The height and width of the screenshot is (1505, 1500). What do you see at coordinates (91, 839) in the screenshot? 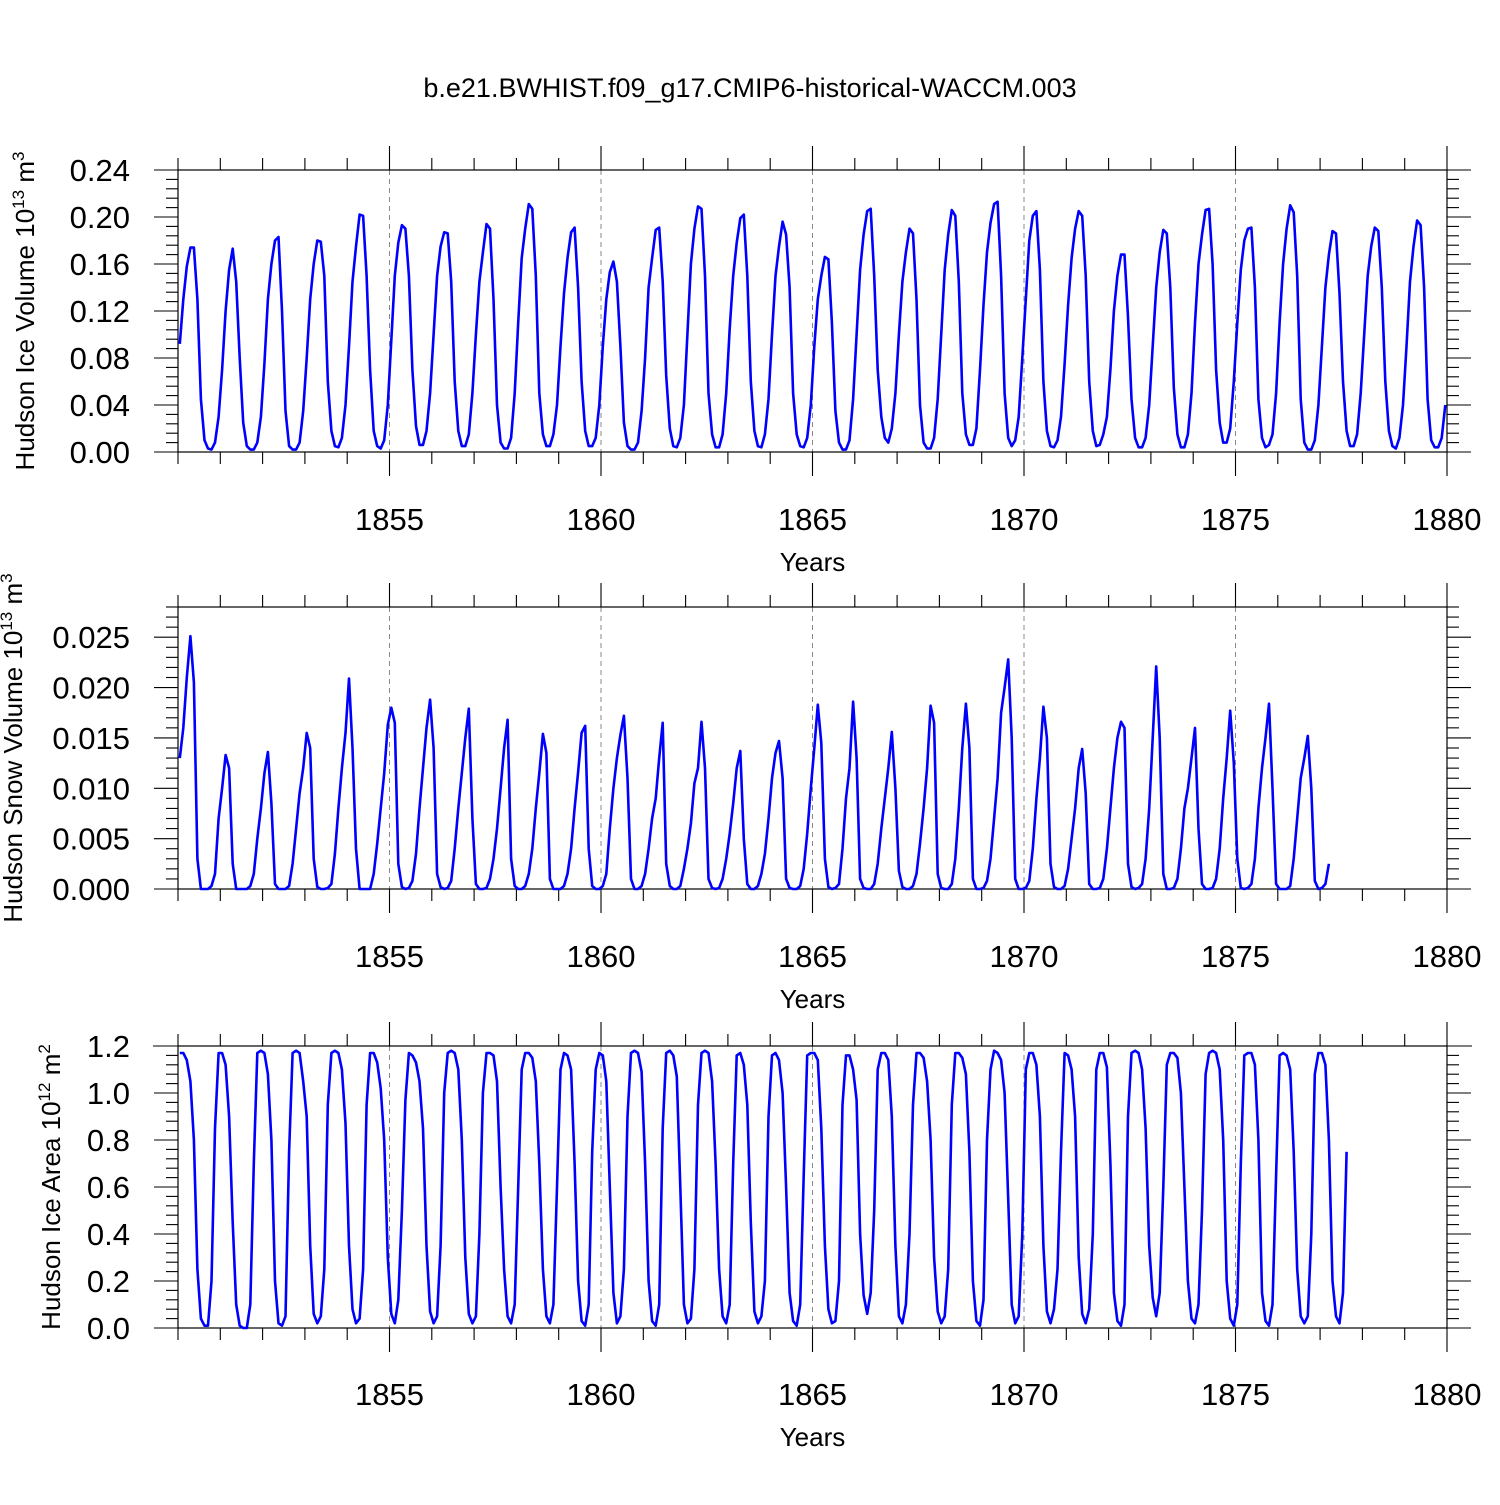
I see `y-tick-label: 0.005` at bounding box center [91, 839].